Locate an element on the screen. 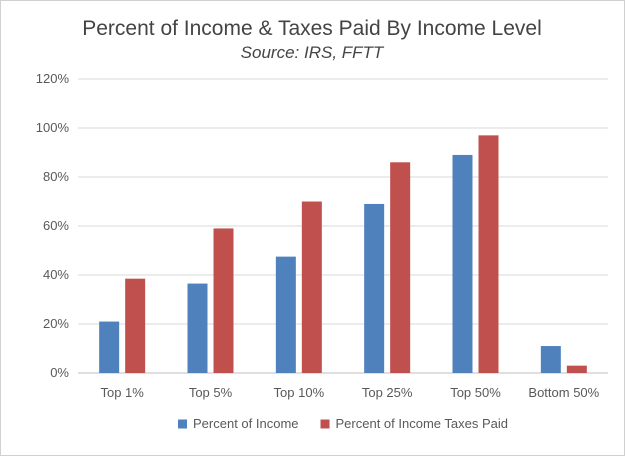  y-tick-label: 80% is located at coordinates (56, 176).